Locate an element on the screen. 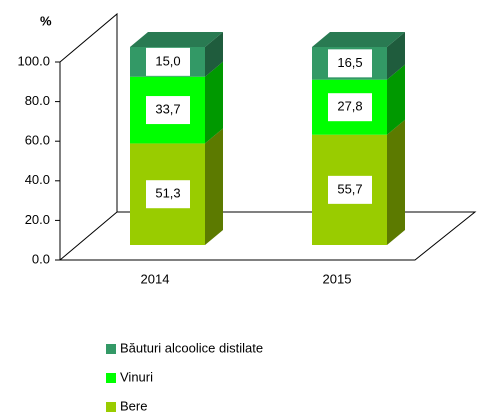 This screenshot has width=478, height=415. y-tick-label: 20.0 is located at coordinates (37, 219).